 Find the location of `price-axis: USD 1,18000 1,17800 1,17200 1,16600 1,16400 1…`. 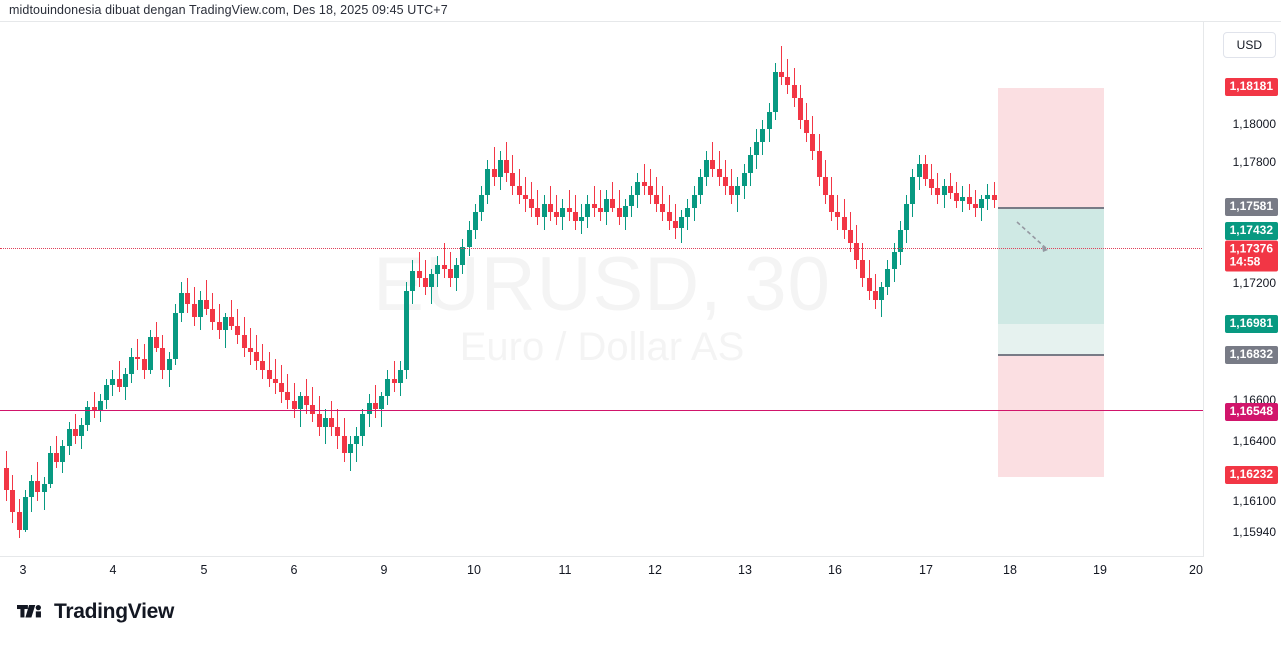

price-axis: USD 1,18000 1,17800 1,17200 1,16600 1,16400 1… is located at coordinates (1242, 289).